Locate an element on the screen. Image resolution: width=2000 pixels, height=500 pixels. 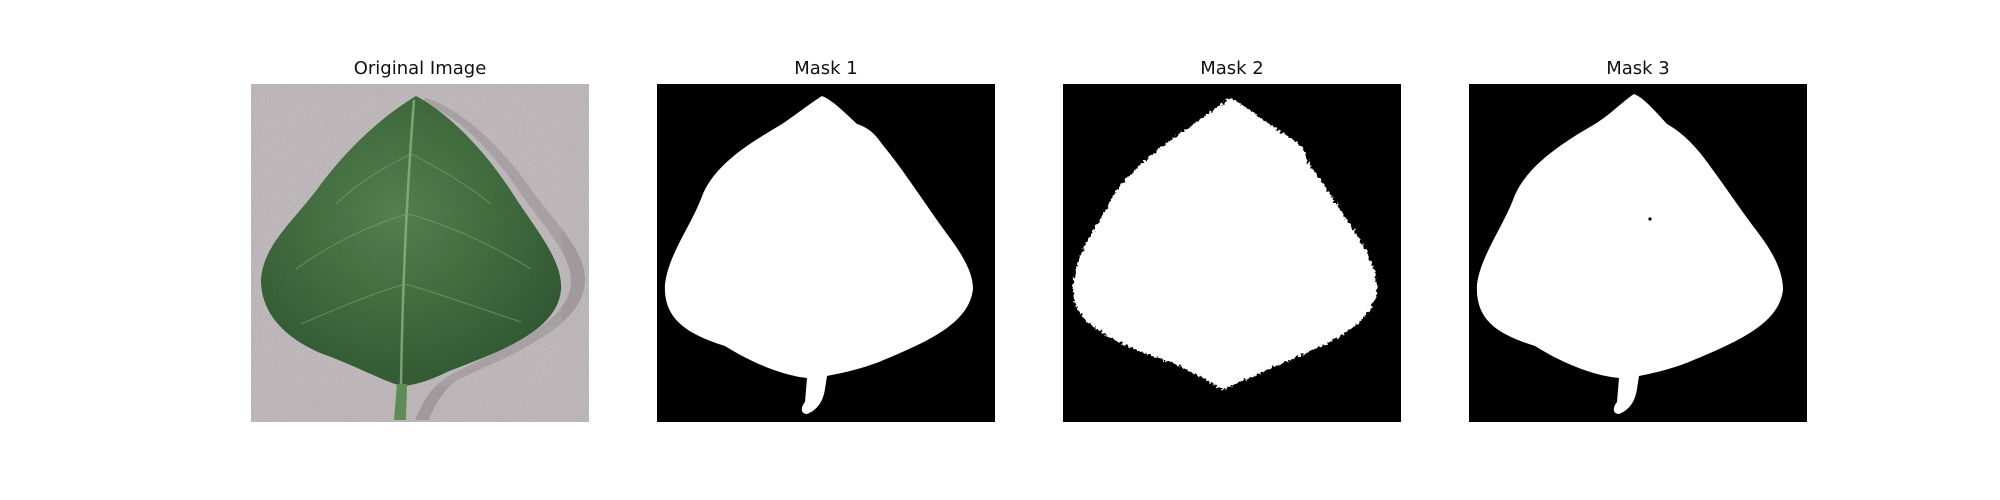
panel-original-image: Original Image is located at coordinates (420, 240).